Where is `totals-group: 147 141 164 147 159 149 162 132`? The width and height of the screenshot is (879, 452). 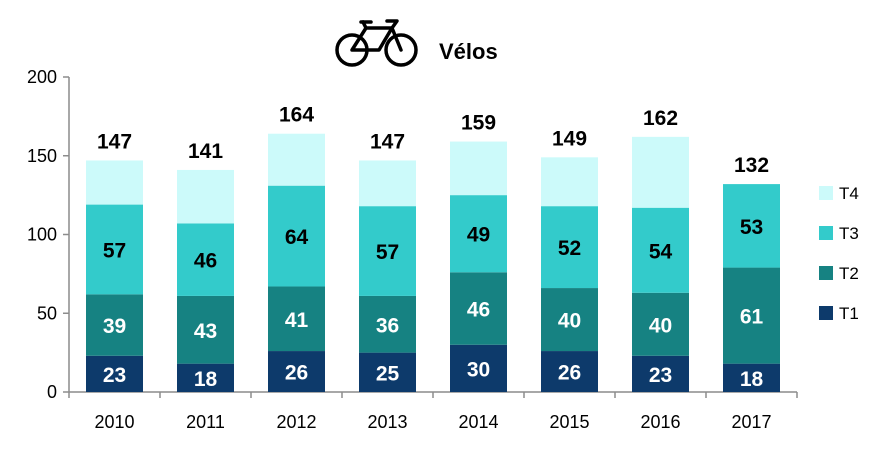 totals-group: 147 141 164 147 159 149 162 132 is located at coordinates (433, 140).